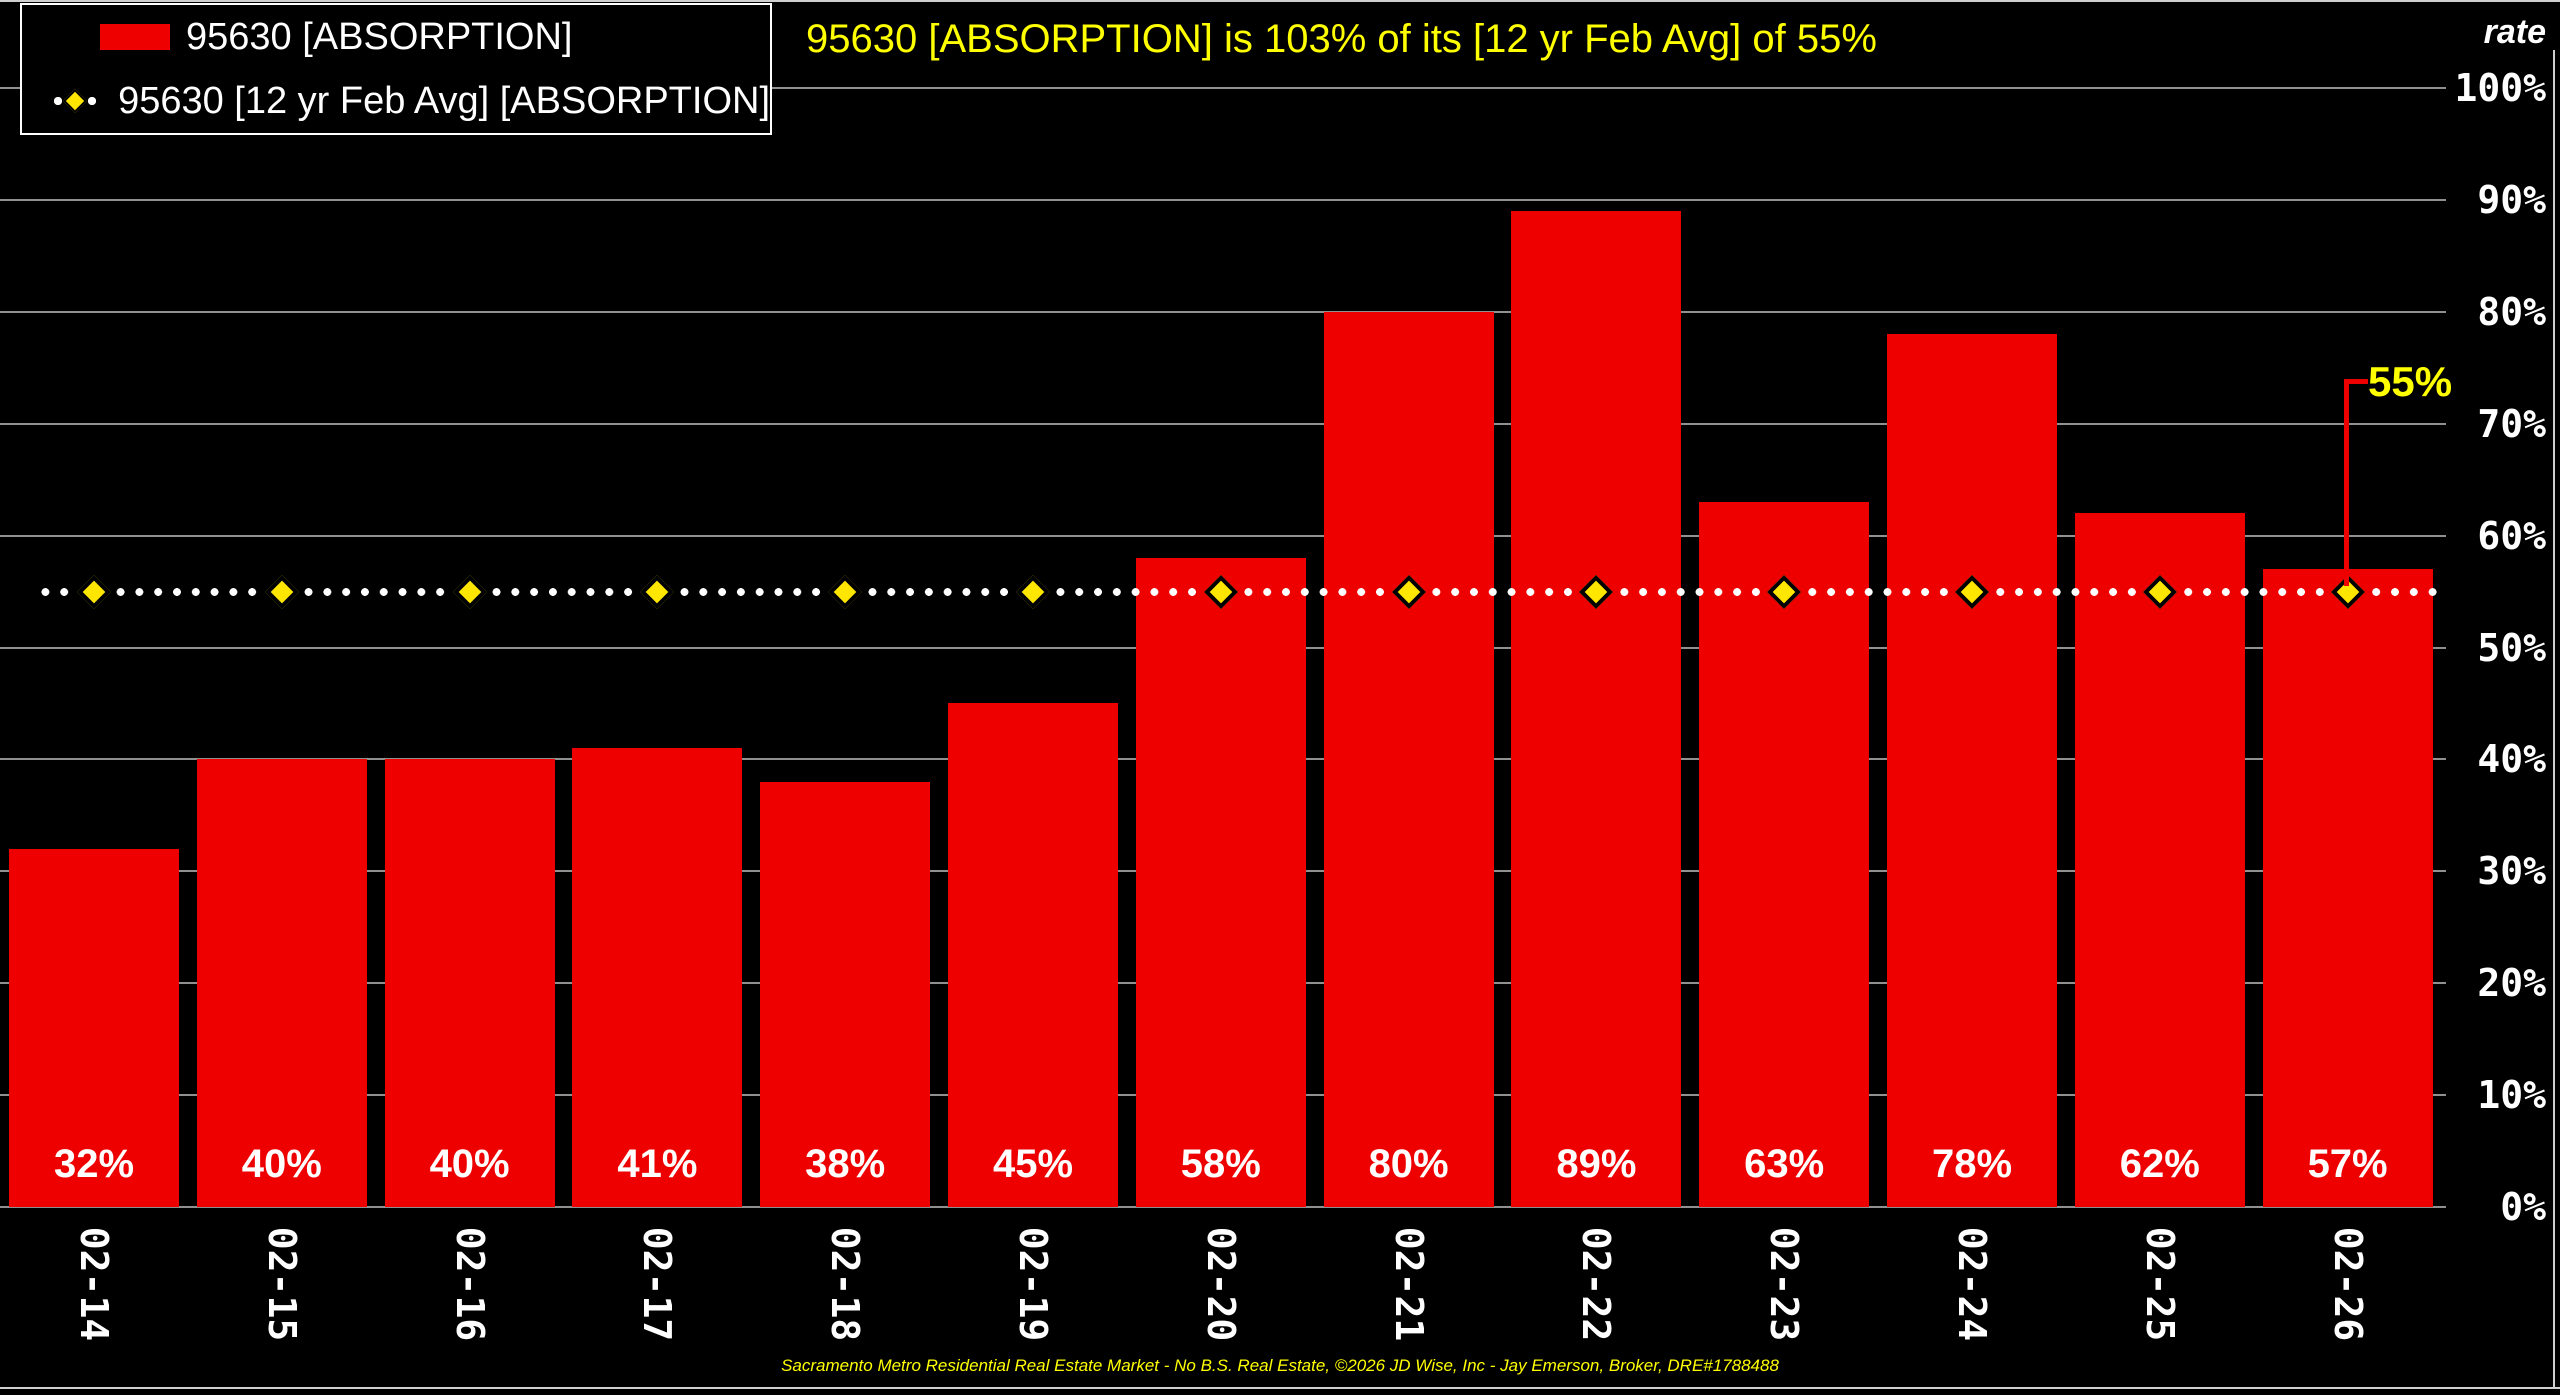 The width and height of the screenshot is (2560, 1395). Describe the element at coordinates (2511, 871) in the screenshot. I see `y-axis-tick-label: 30%` at that location.